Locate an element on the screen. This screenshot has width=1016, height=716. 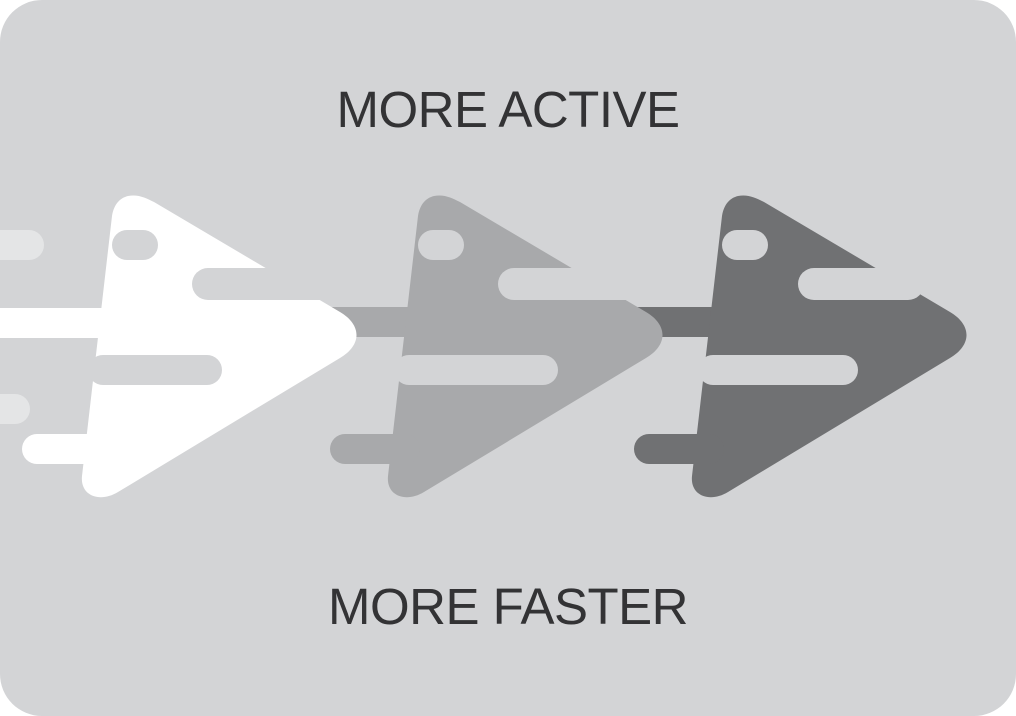
headline-more-active: MORE ACTIVE is located at coordinates (508, 109).